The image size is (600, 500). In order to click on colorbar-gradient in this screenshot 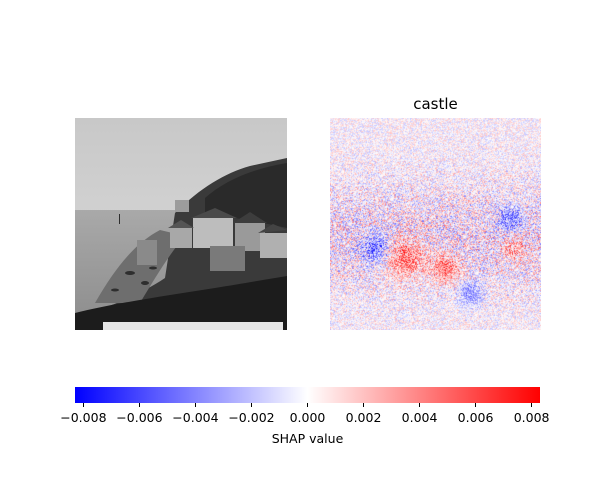, I will do `click(307, 395)`.